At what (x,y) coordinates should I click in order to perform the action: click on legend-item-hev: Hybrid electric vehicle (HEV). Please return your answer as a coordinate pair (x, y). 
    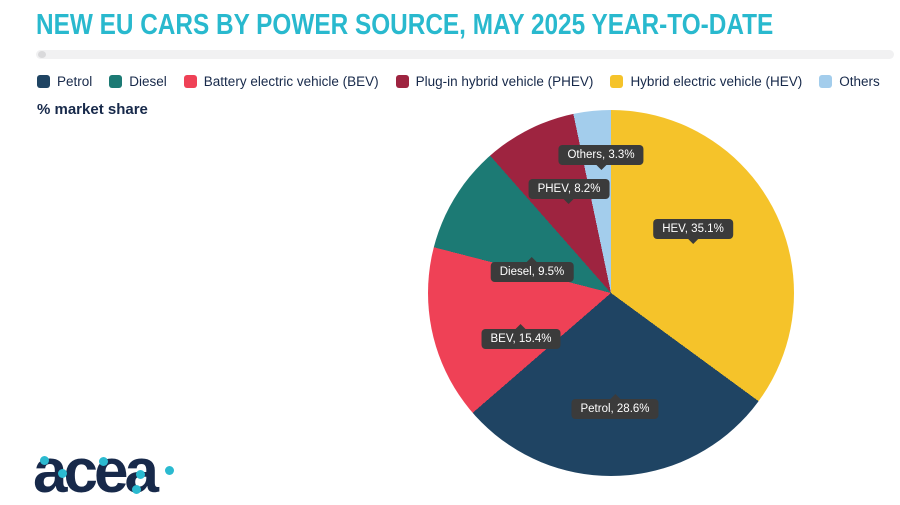
    Looking at the image, I should click on (706, 81).